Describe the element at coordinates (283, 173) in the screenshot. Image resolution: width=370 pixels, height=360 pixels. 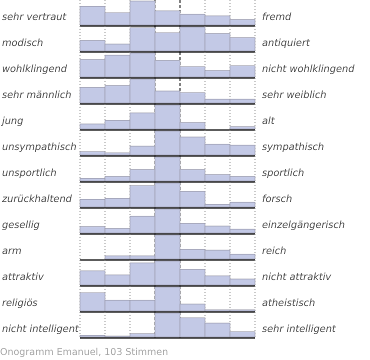
I see `y2-axis-title: sportlich` at that location.